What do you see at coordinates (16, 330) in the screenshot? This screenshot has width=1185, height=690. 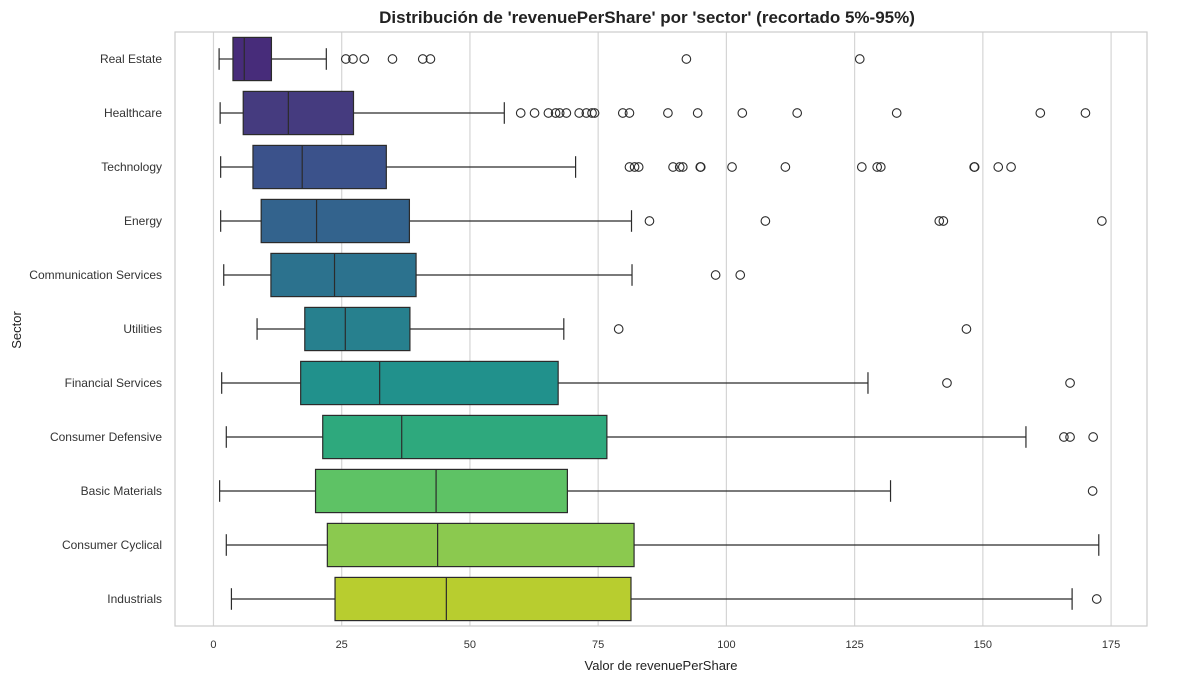 I see `y-axis-label: Sector` at bounding box center [16, 330].